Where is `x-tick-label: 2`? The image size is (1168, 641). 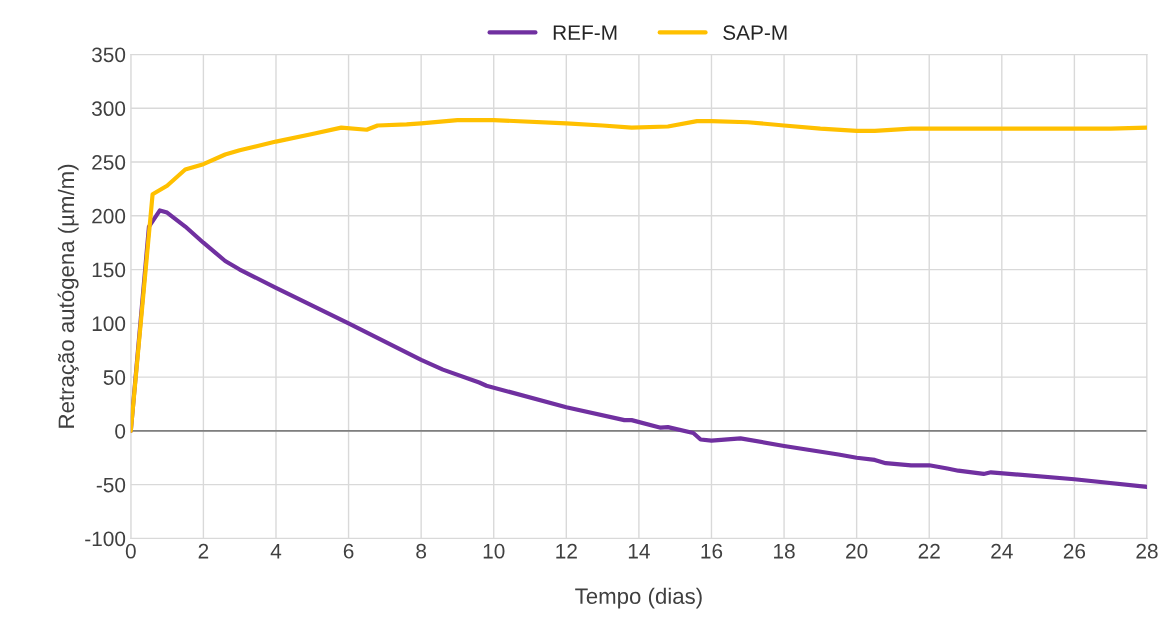 x-tick-label: 2 is located at coordinates (203, 551).